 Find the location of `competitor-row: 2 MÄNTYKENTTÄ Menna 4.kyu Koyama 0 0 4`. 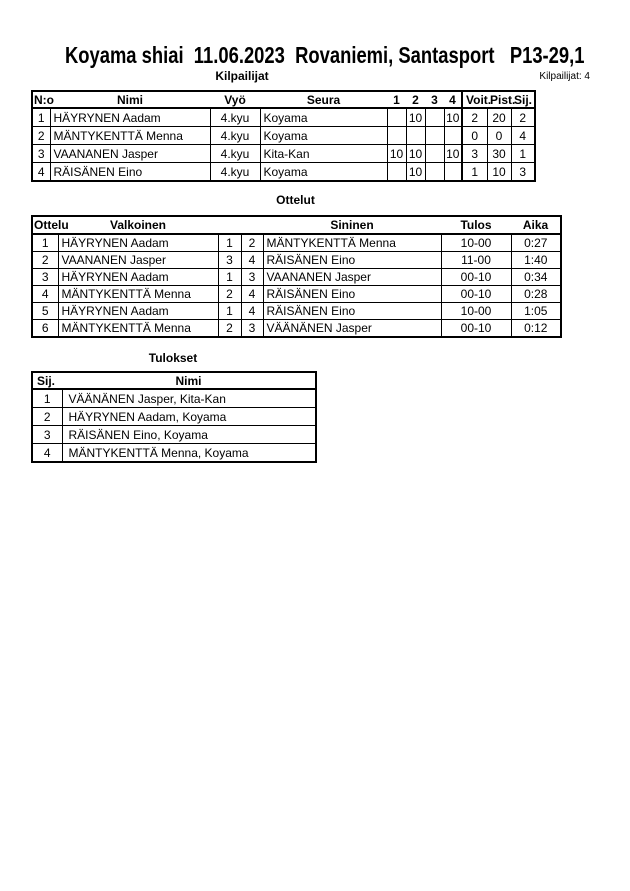

competitor-row: 2 MÄNTYKENTTÄ Menna 4.kyu Koyama 0 0 4 is located at coordinates (283, 135).